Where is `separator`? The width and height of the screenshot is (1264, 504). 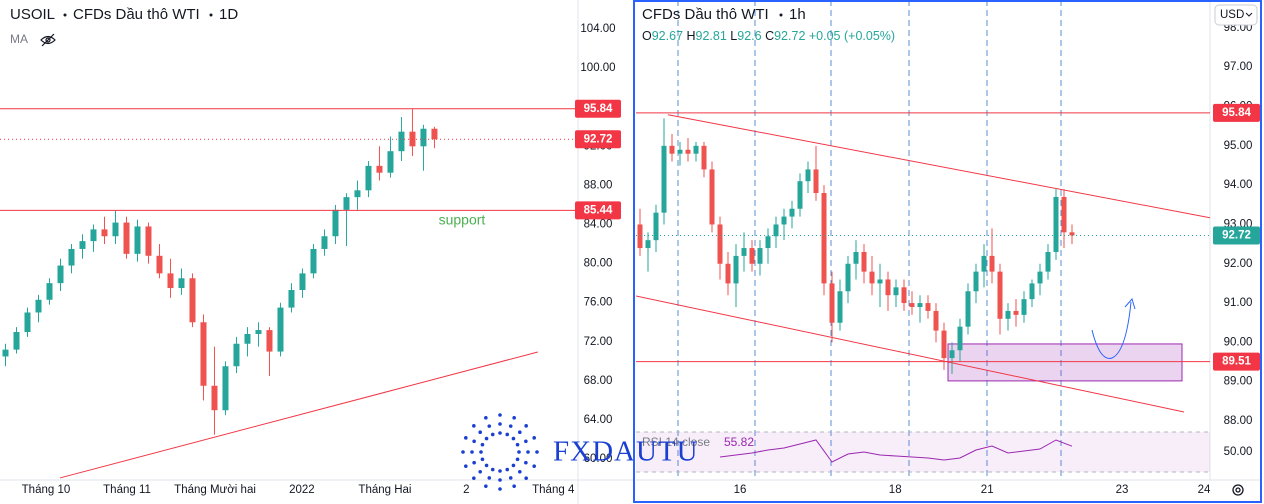
separator is located at coordinates (781, 15).